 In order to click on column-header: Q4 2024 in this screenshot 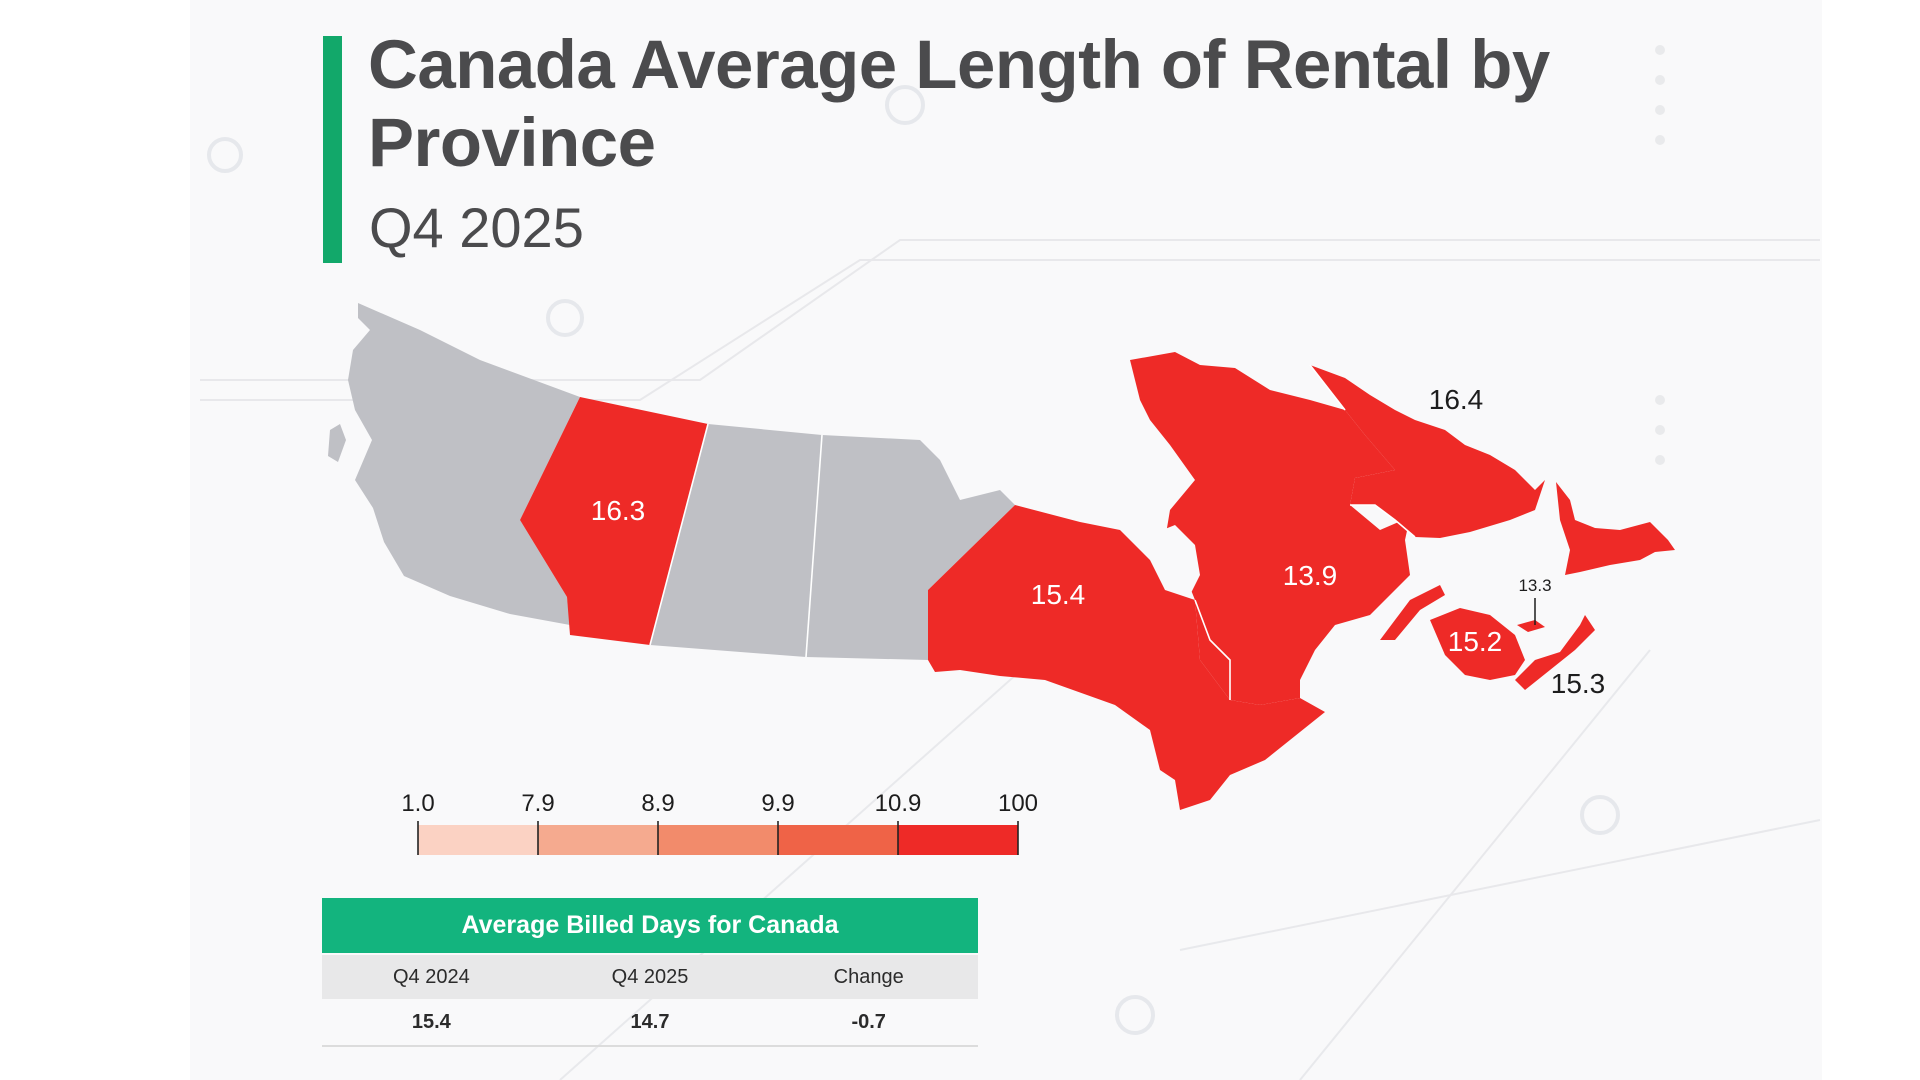, I will do `click(431, 977)`.